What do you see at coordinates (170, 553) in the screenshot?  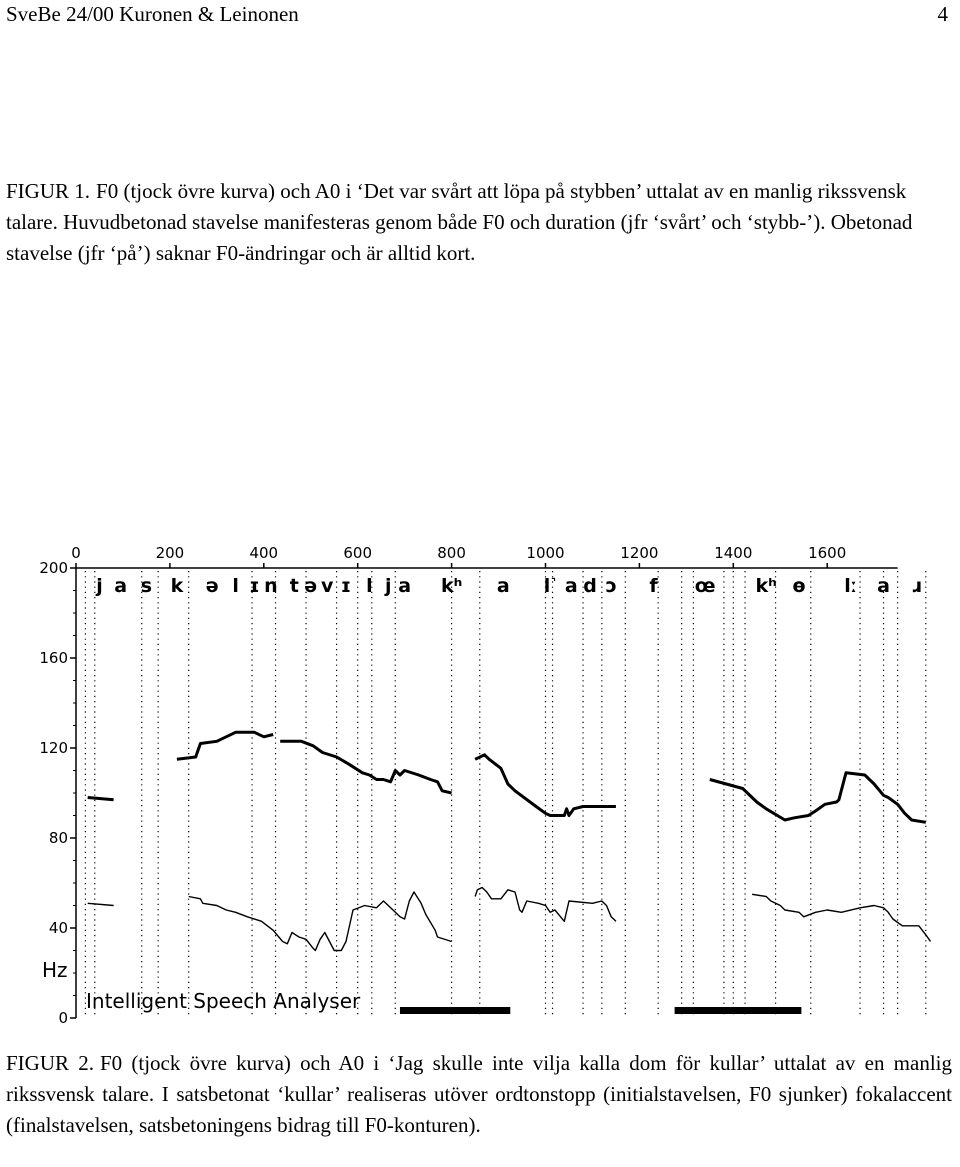 I see `x-tick-label: 200` at bounding box center [170, 553].